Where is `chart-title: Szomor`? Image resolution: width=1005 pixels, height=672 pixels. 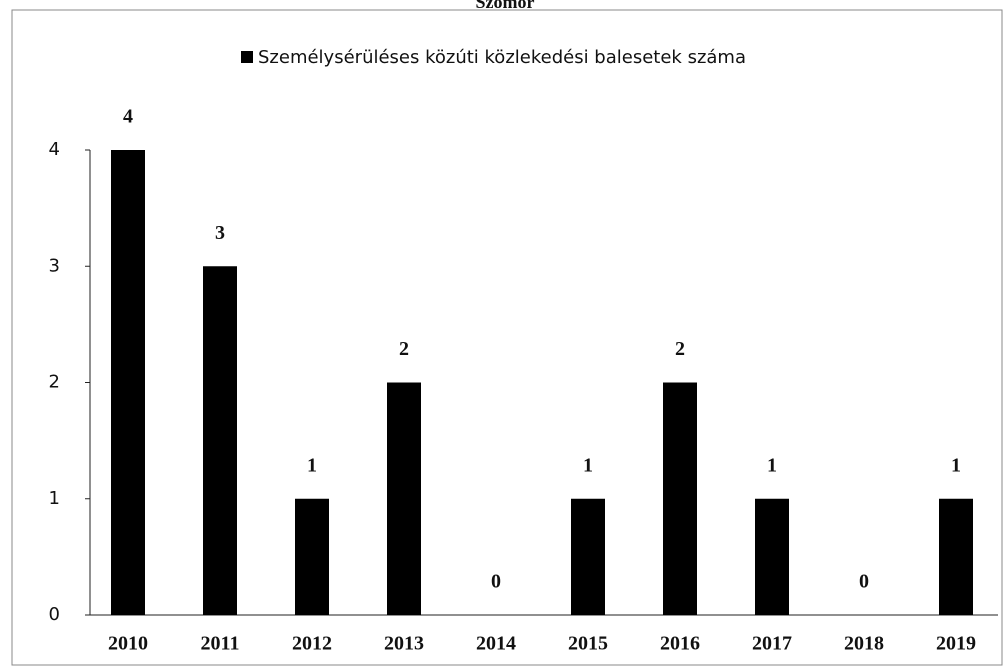 chart-title: Szomor is located at coordinates (505, 6).